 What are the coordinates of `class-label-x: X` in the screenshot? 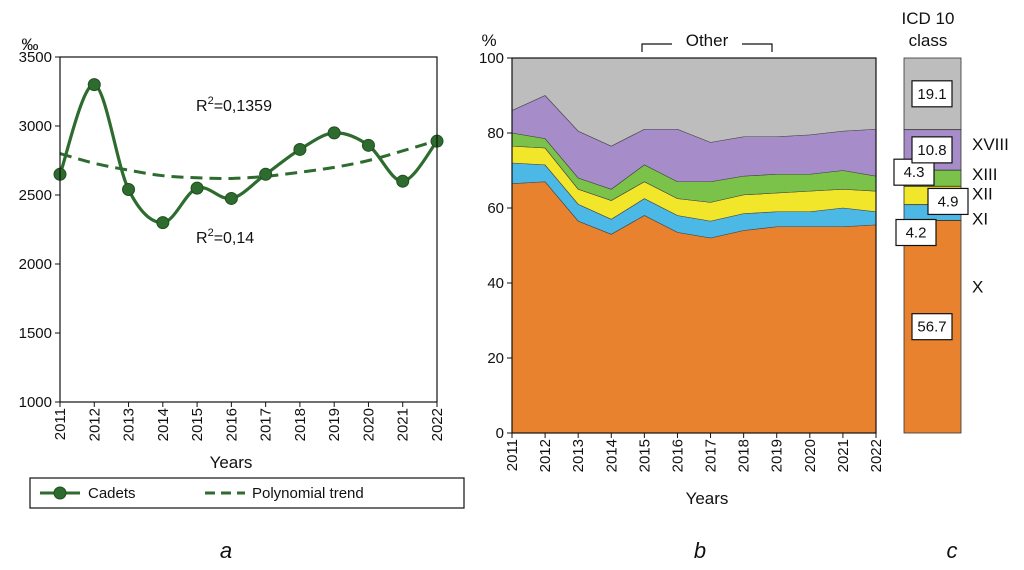 It's located at (977, 287).